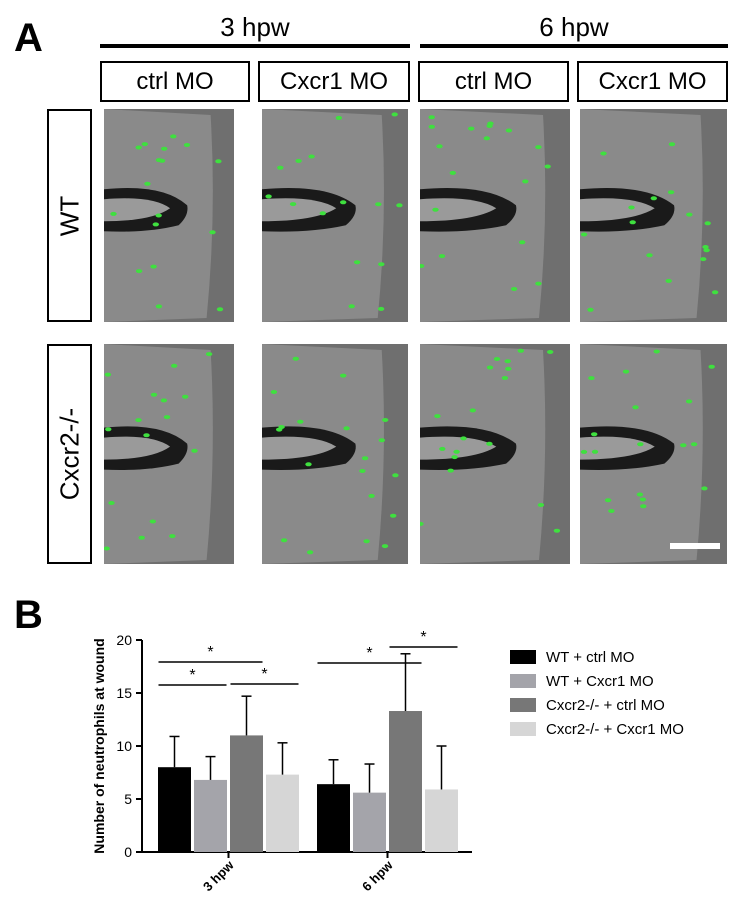  What do you see at coordinates (695, 546) in the screenshot?
I see `scale-bar` at bounding box center [695, 546].